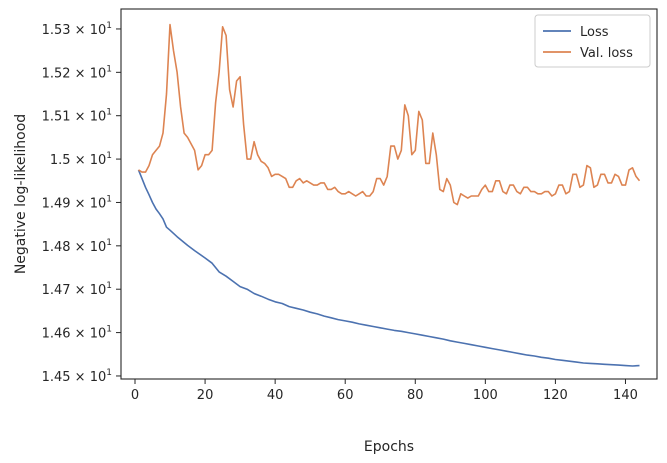 The width and height of the screenshot is (667, 463). Describe the element at coordinates (389, 447) in the screenshot. I see `x-axis-label: Epochs` at that location.